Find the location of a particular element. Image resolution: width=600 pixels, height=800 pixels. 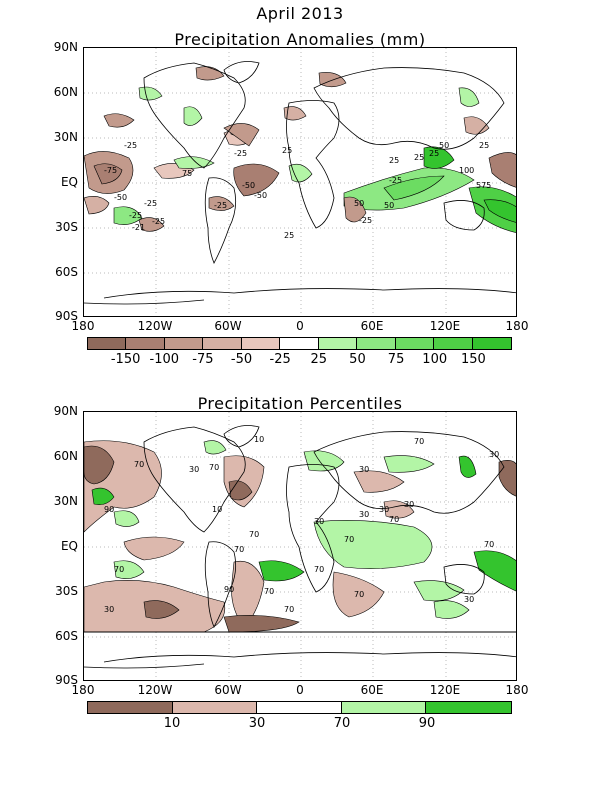

lat-label: 30S is located at coordinates (66, 227).